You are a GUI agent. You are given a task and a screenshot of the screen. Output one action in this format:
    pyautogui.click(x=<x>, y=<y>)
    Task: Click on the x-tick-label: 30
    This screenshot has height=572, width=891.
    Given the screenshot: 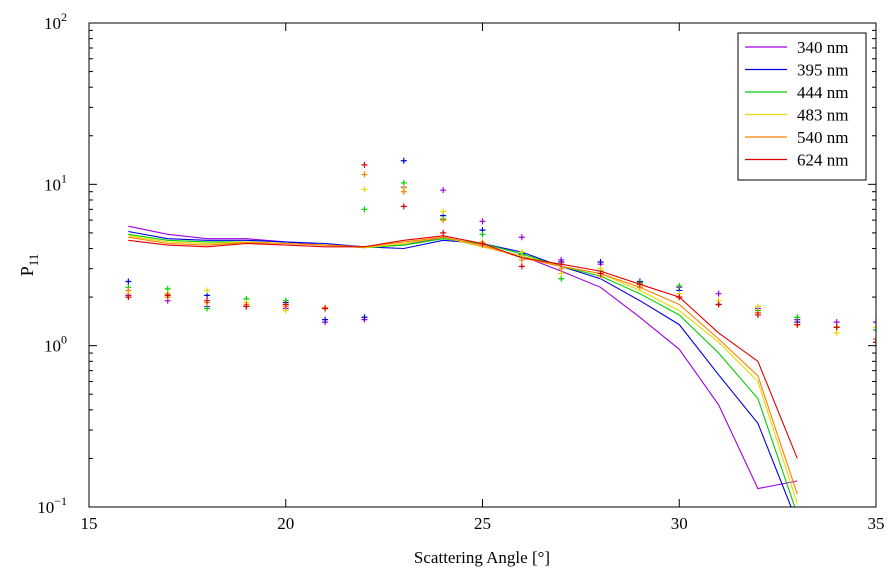 What is the action you would take?
    pyautogui.click(x=679, y=523)
    